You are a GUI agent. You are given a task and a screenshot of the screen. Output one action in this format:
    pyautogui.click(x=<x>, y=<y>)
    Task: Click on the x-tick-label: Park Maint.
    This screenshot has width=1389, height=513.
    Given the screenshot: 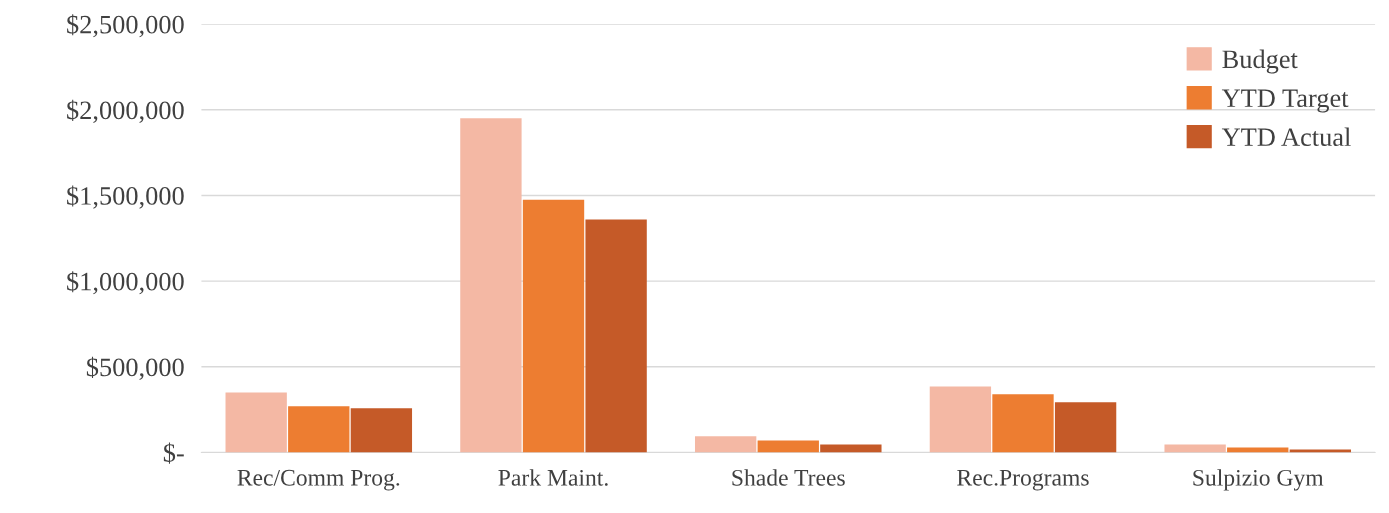 What is the action you would take?
    pyautogui.click(x=553, y=477)
    